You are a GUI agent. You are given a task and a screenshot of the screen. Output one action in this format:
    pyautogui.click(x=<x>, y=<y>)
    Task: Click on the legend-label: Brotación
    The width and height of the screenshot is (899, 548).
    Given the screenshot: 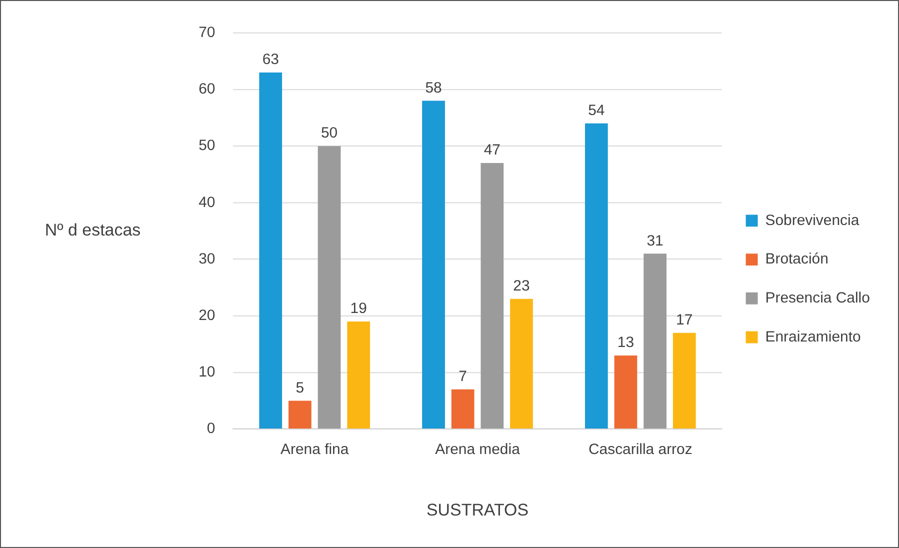 What is the action you would take?
    pyautogui.click(x=796, y=259)
    